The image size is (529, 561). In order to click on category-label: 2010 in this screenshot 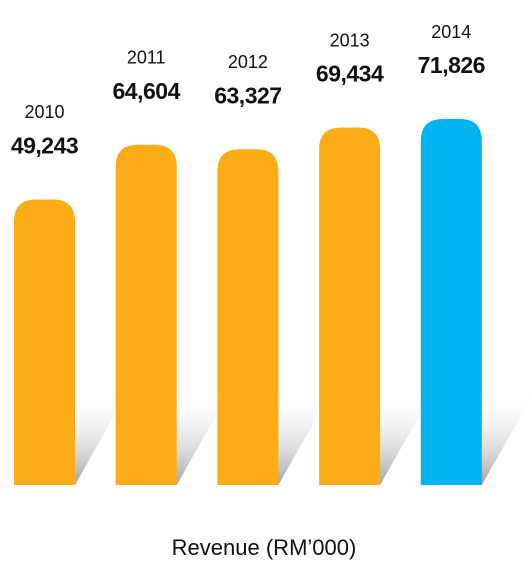, I will do `click(44, 112)`.